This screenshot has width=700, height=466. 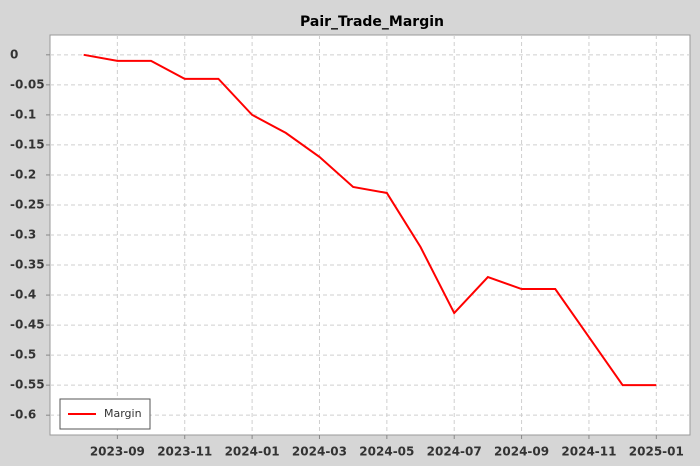 I want to click on y-tick-label: -0.1, so click(x=23, y=114).